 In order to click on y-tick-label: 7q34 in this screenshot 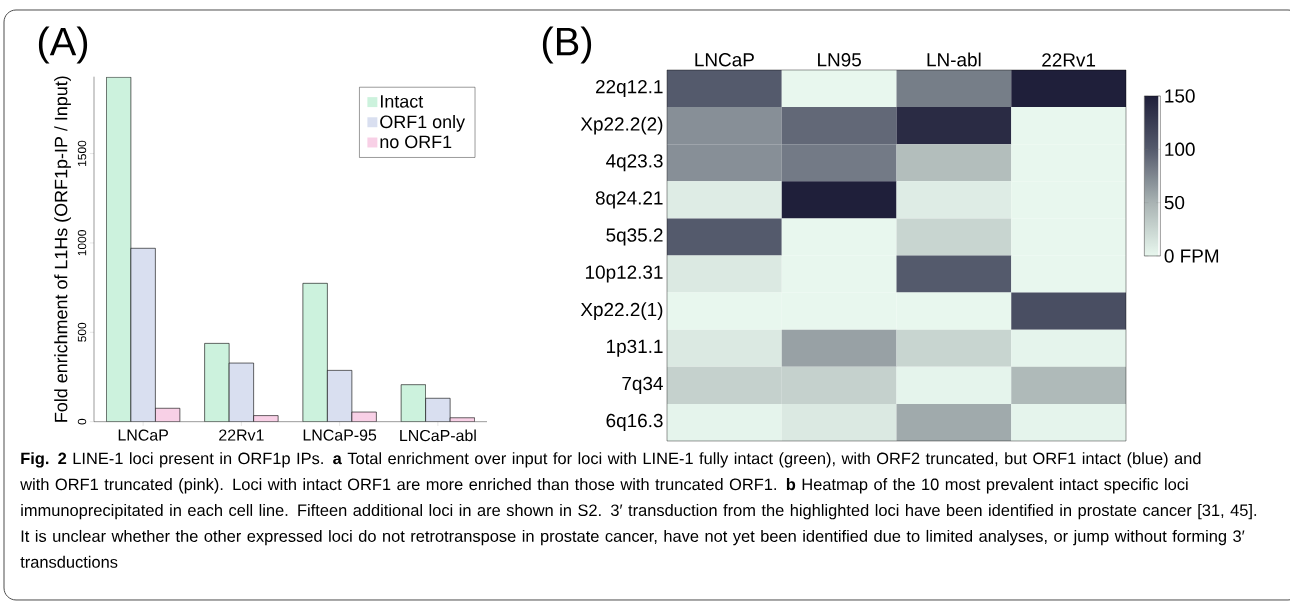, I will do `click(642, 385)`.